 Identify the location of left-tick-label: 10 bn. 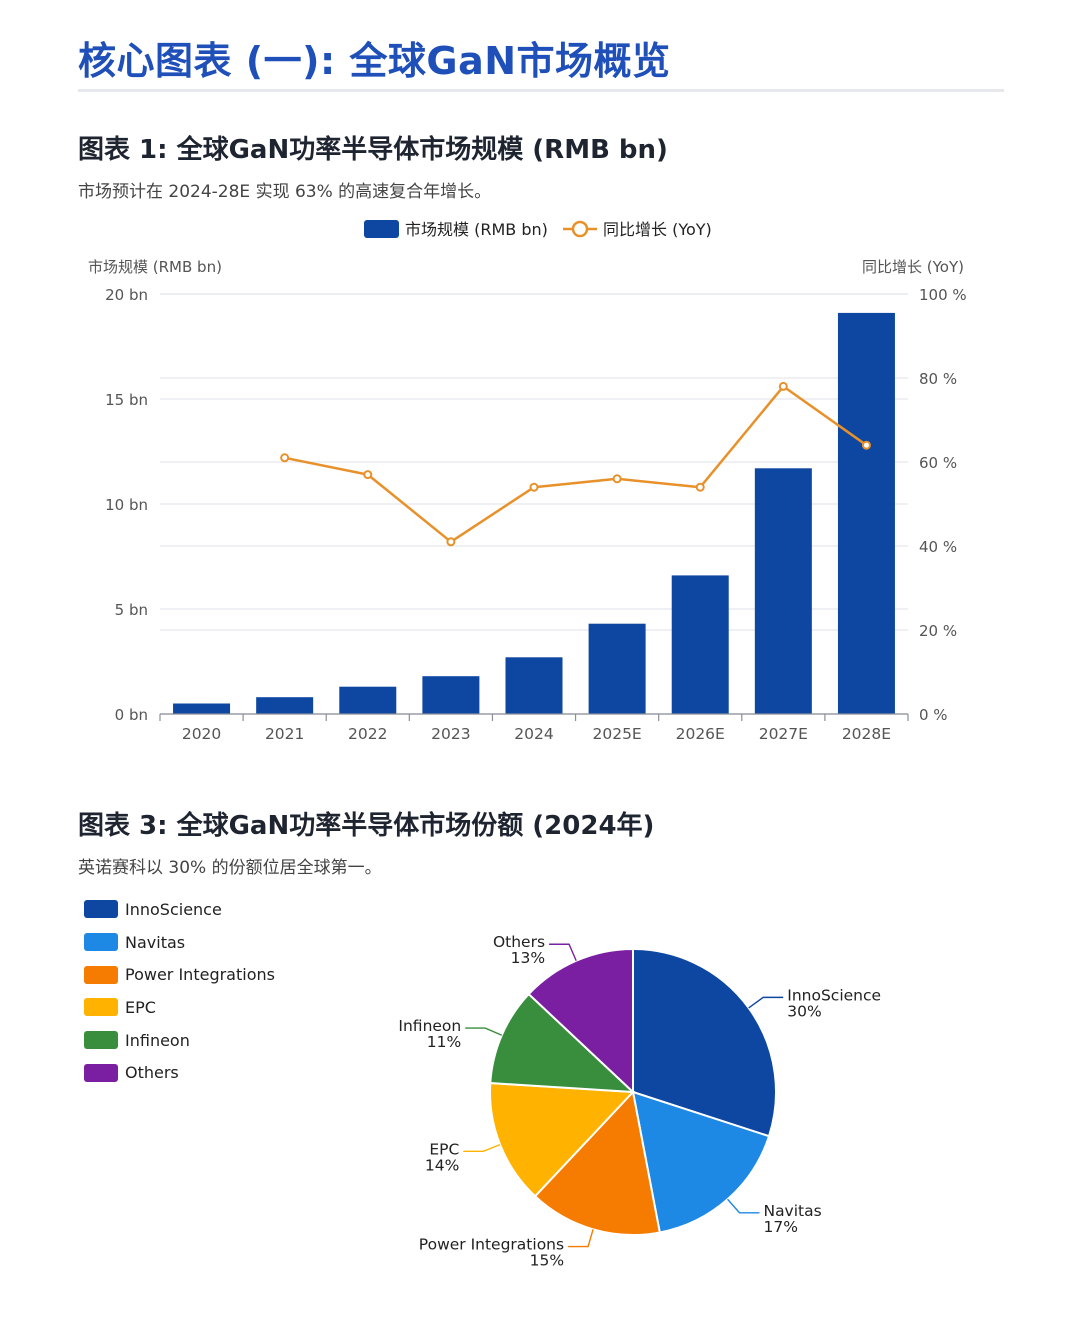
(126, 505).